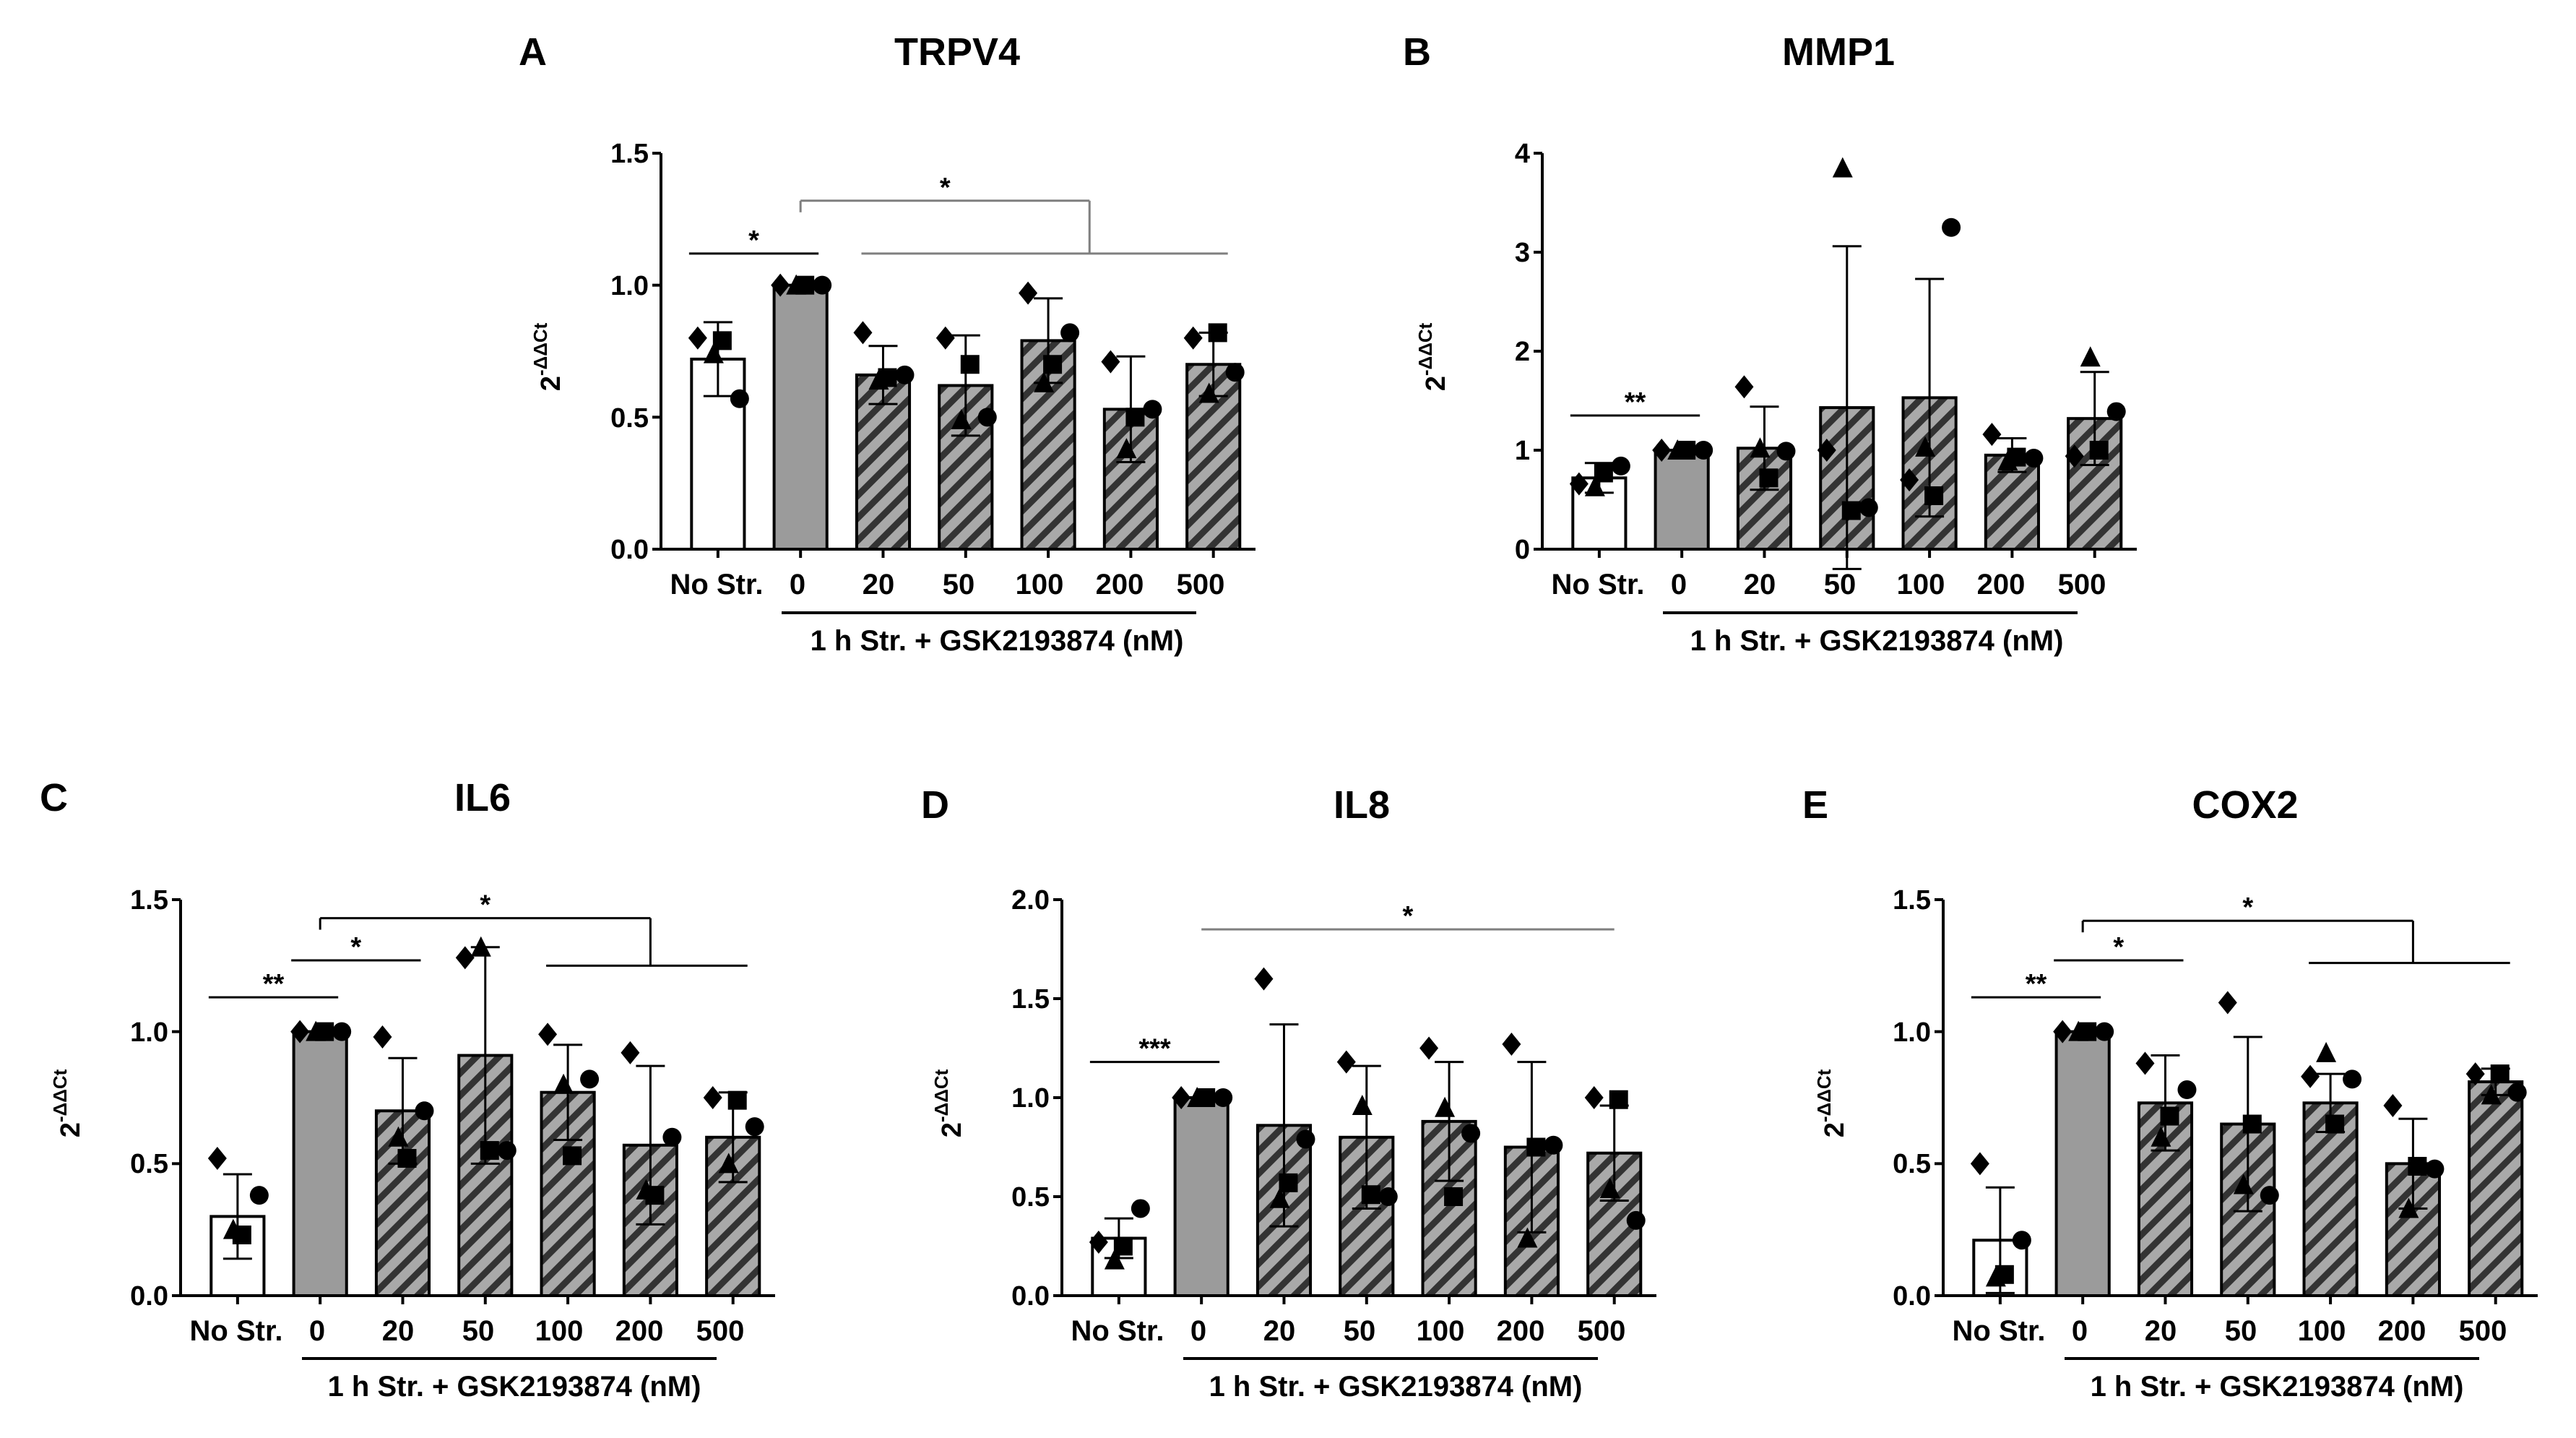 The image size is (2576, 1438). Describe the element at coordinates (629, 550) in the screenshot. I see `panel-A-ytick-0: 0.0` at that location.